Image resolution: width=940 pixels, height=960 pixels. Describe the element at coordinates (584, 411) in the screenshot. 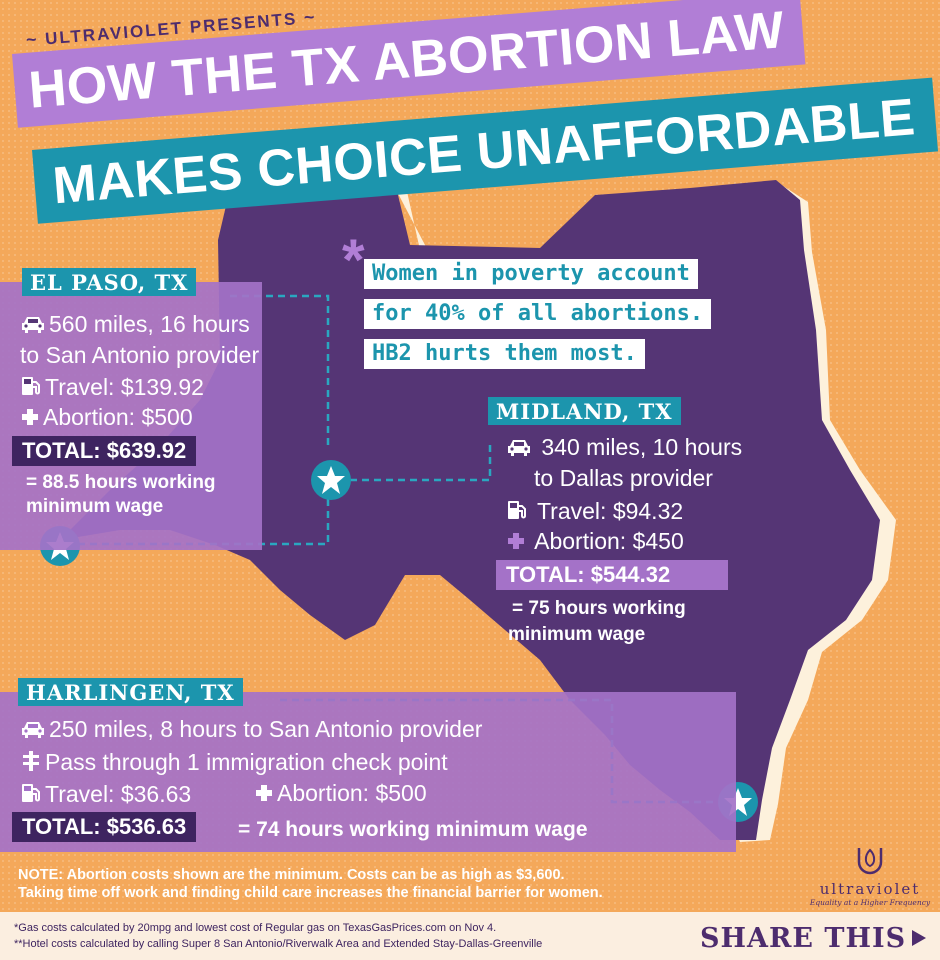

I see `midland-city-label: MIDLAND, TX` at that location.